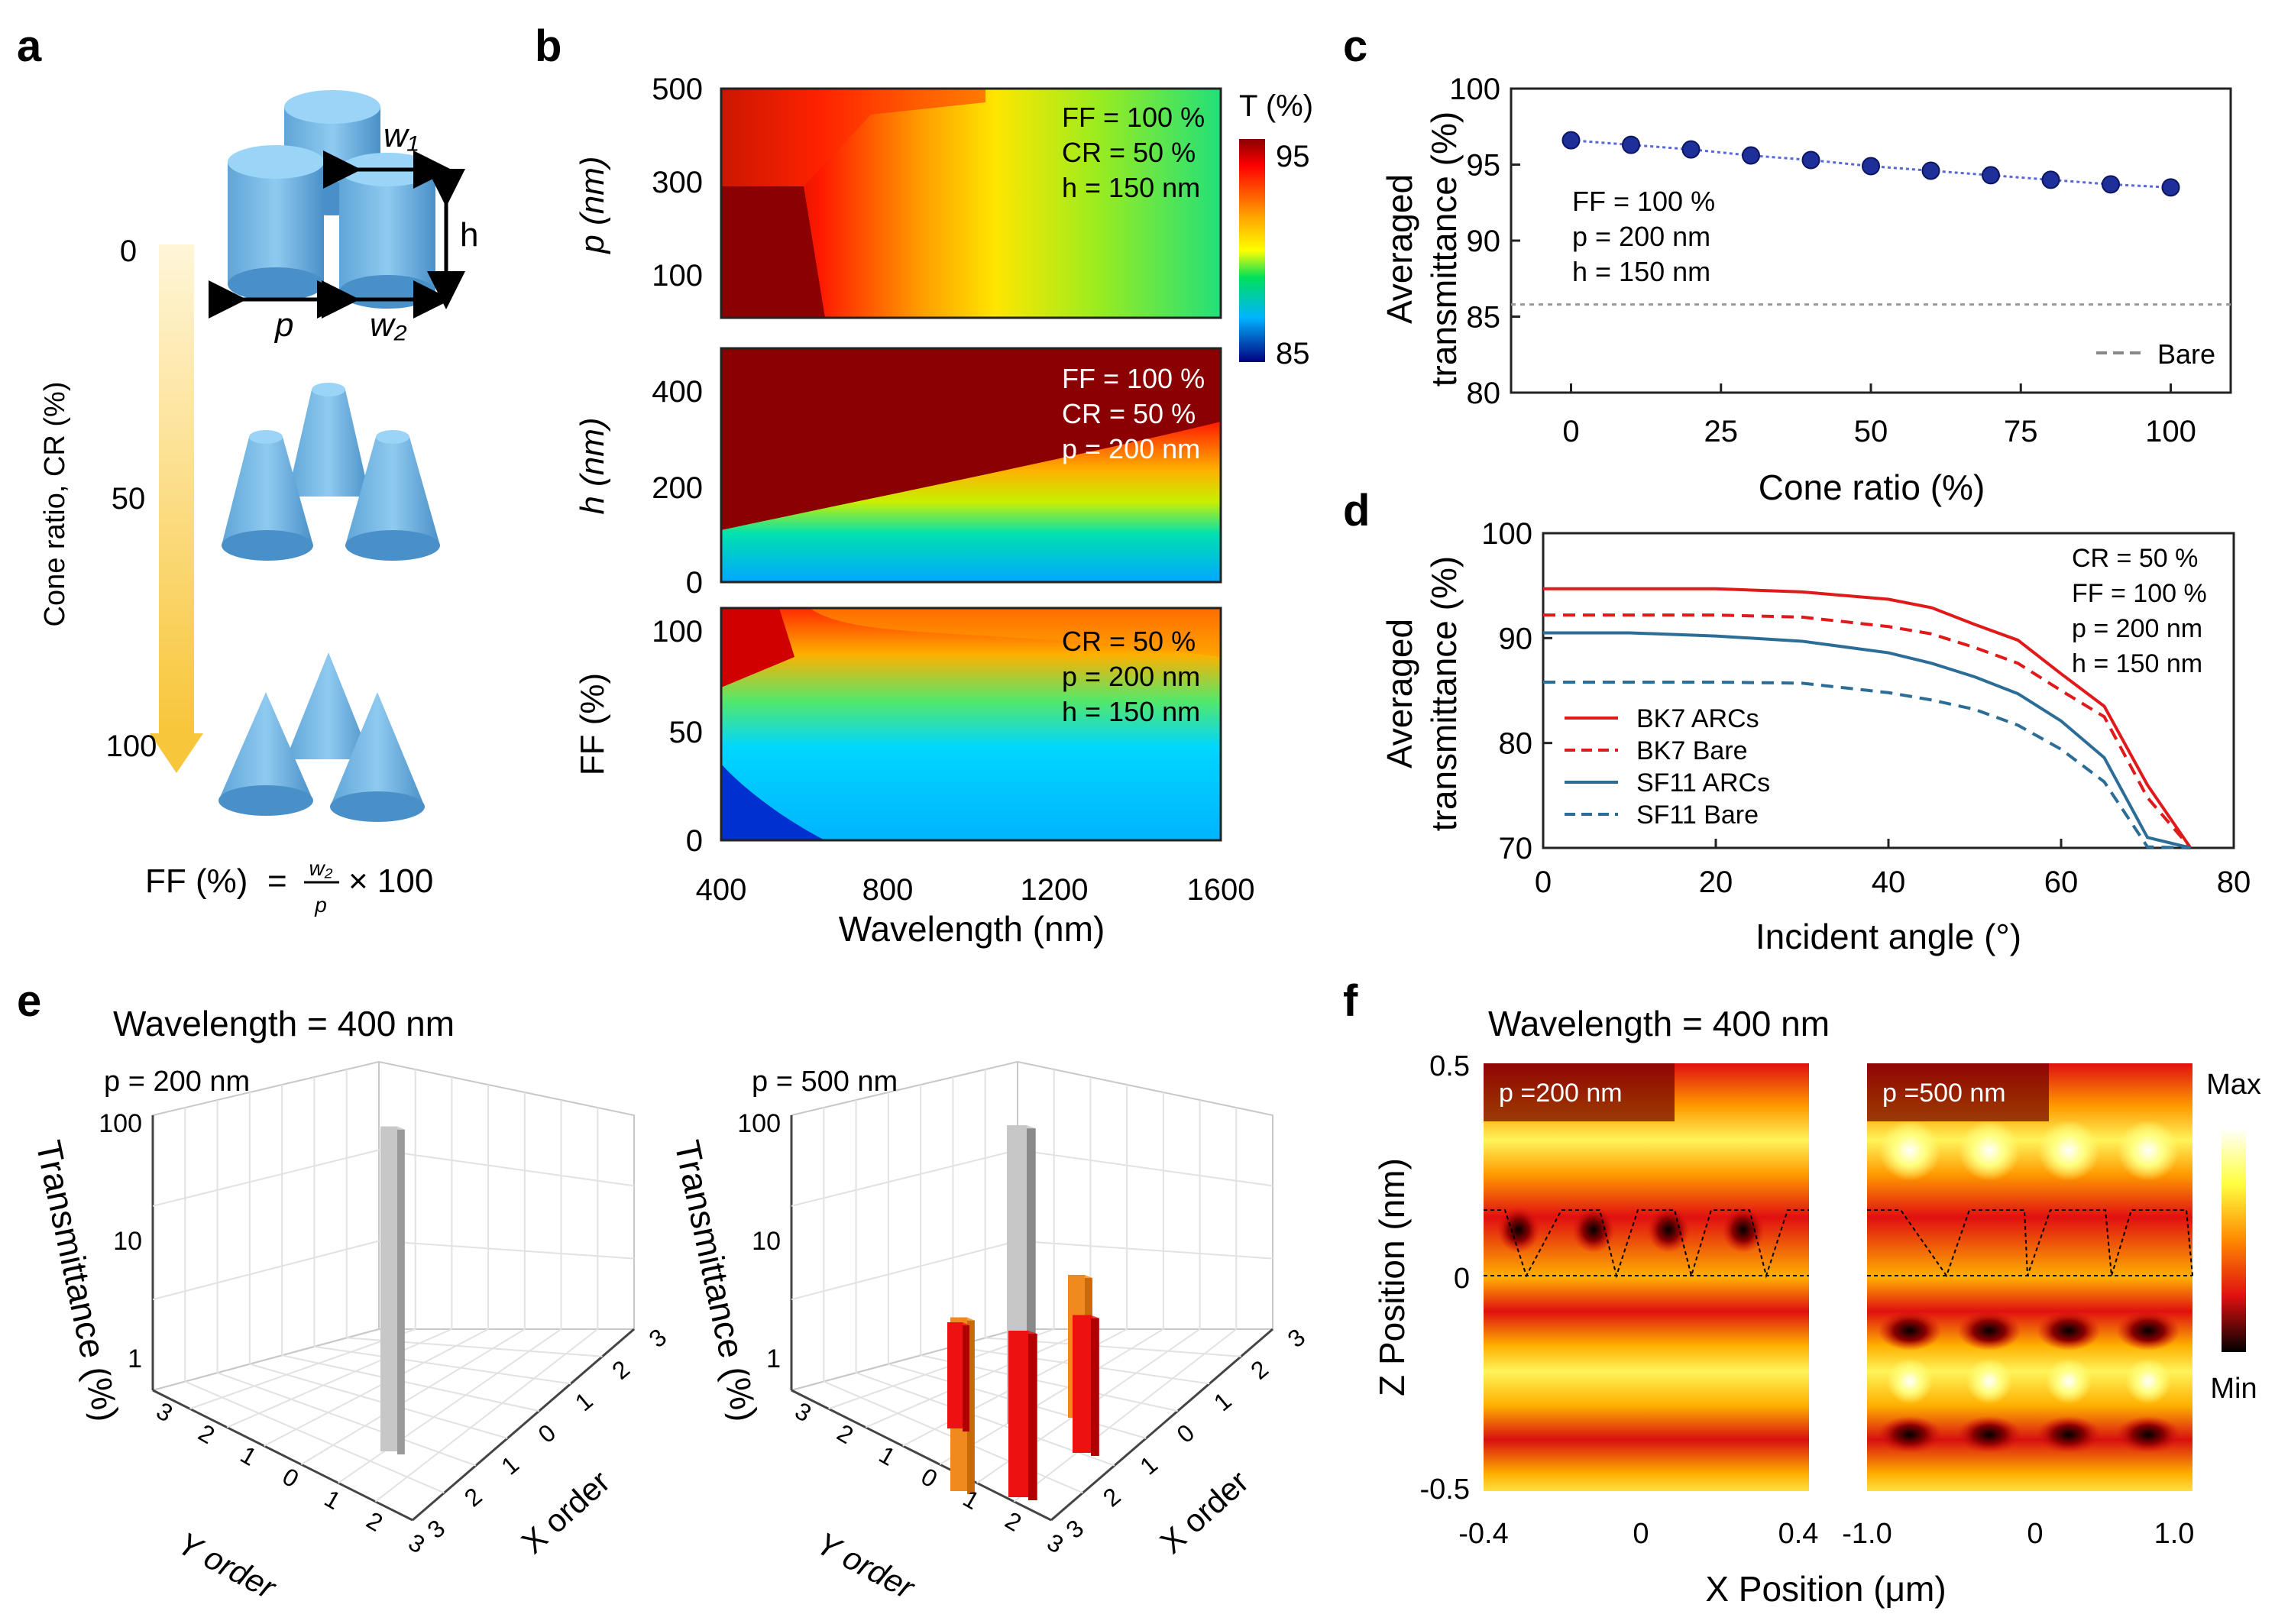 This screenshot has width=2275, height=1624. I want to click on c-ytick-label: 85, so click(1484, 318).